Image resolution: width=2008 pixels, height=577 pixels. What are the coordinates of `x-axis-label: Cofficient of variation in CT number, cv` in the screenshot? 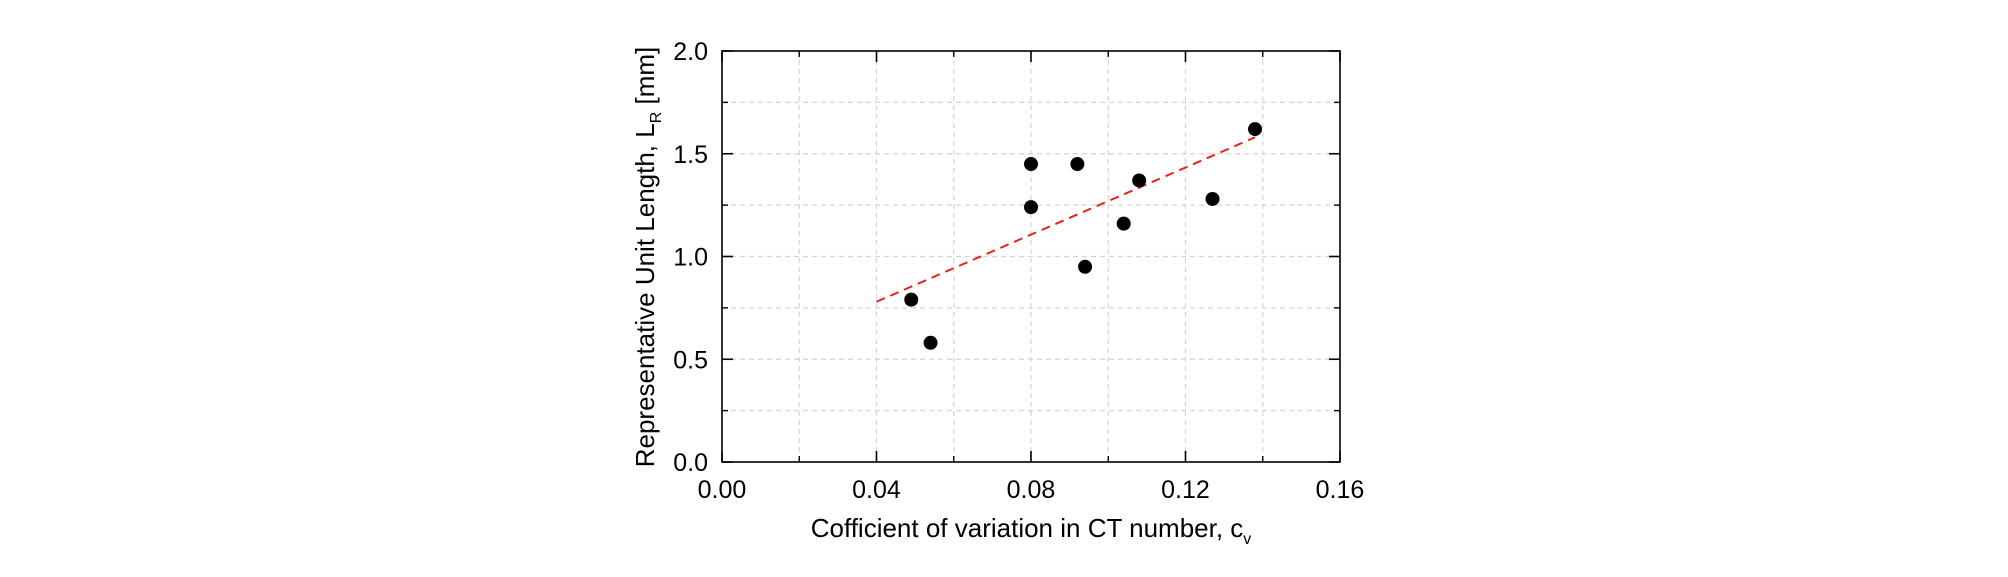 It's located at (1031, 530).